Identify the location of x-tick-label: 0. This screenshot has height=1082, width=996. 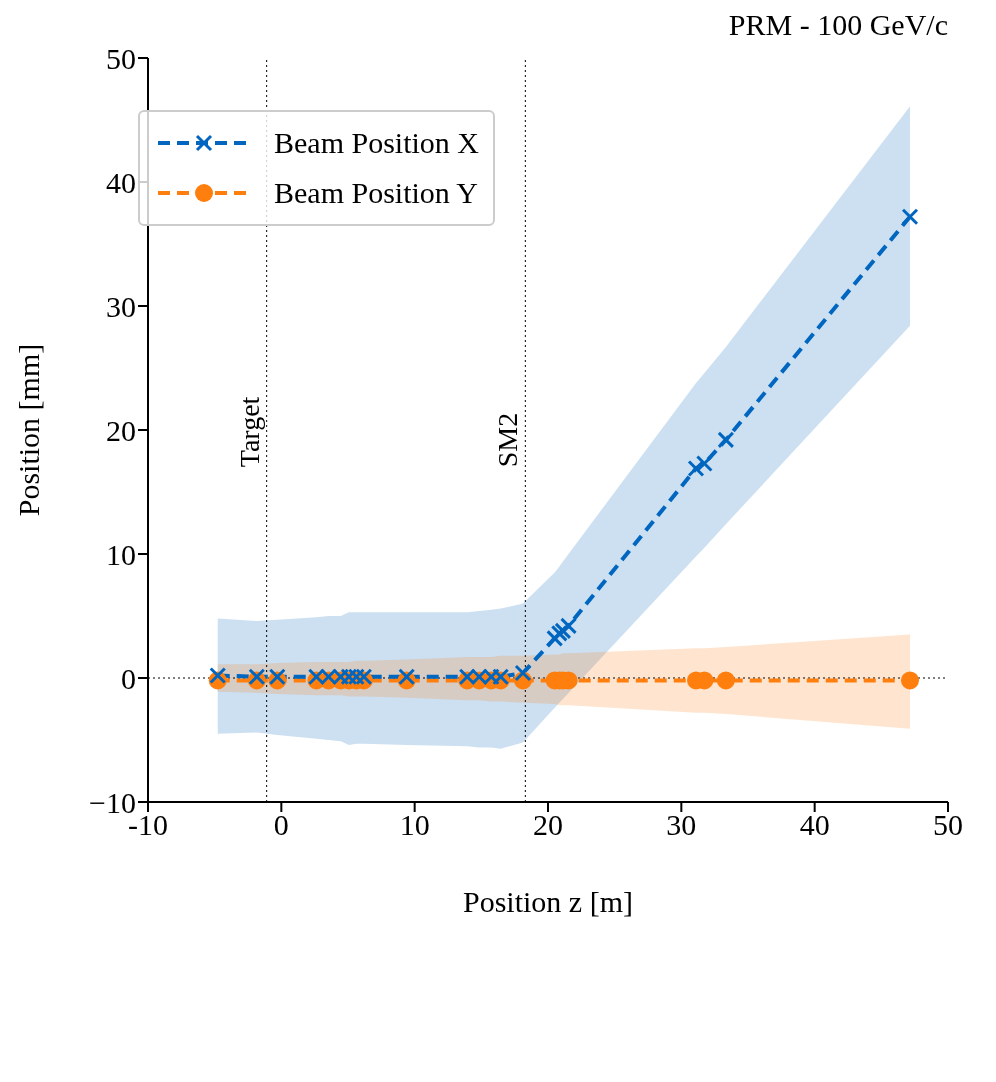
(281, 825).